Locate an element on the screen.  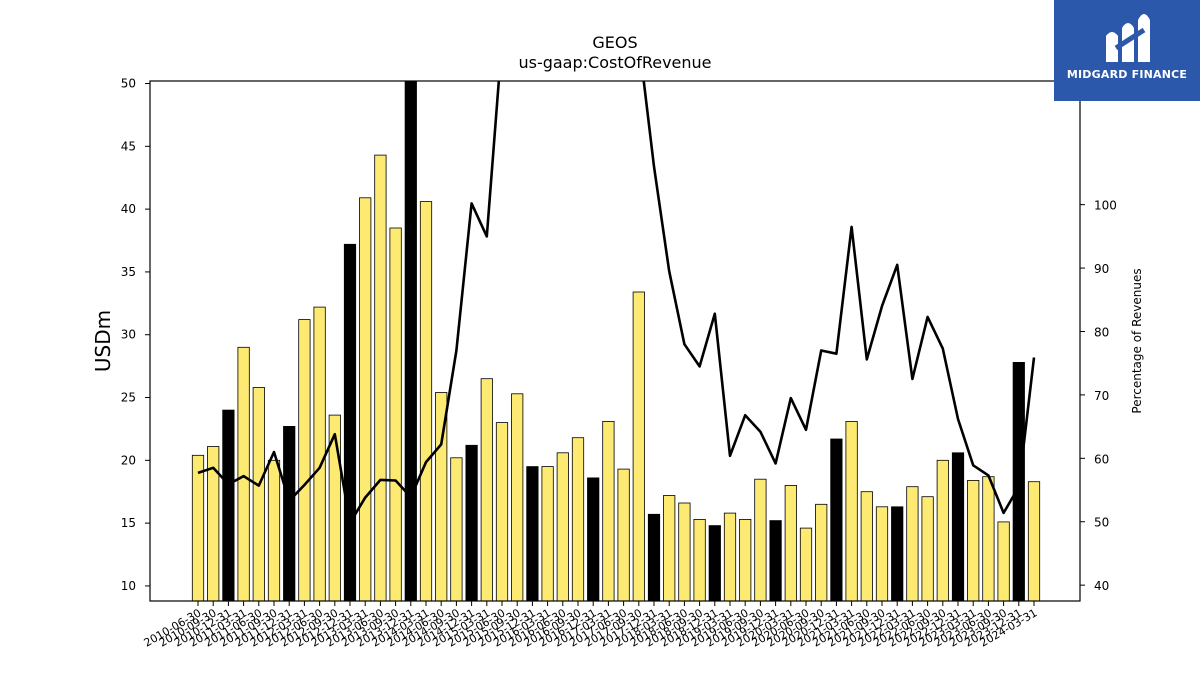
y-axis-label: USDm is located at coordinates (103, 341).